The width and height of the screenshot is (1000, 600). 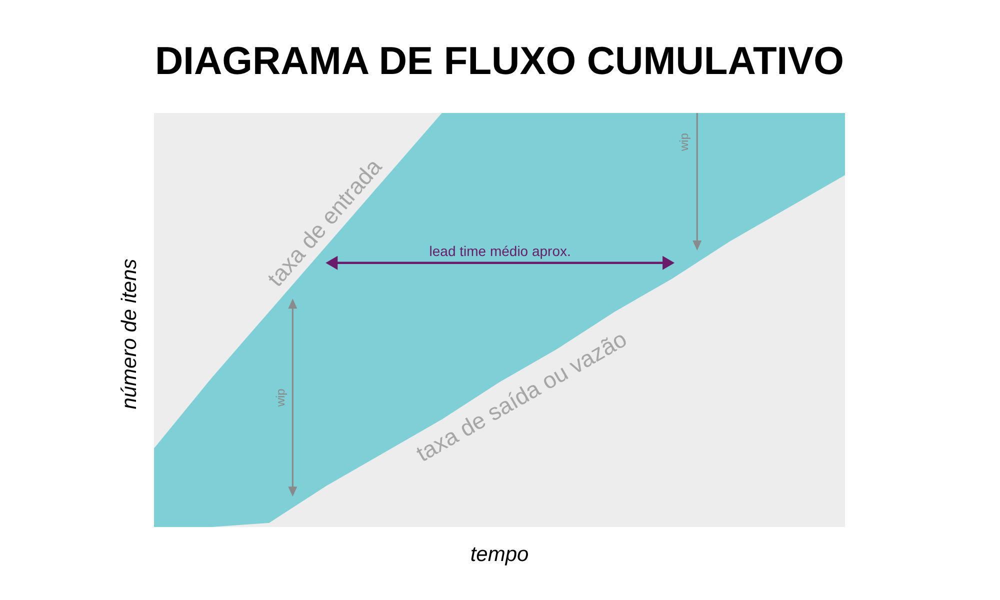 What do you see at coordinates (521, 396) in the screenshot?
I see `annotation: taxa de saída ou vazão` at bounding box center [521, 396].